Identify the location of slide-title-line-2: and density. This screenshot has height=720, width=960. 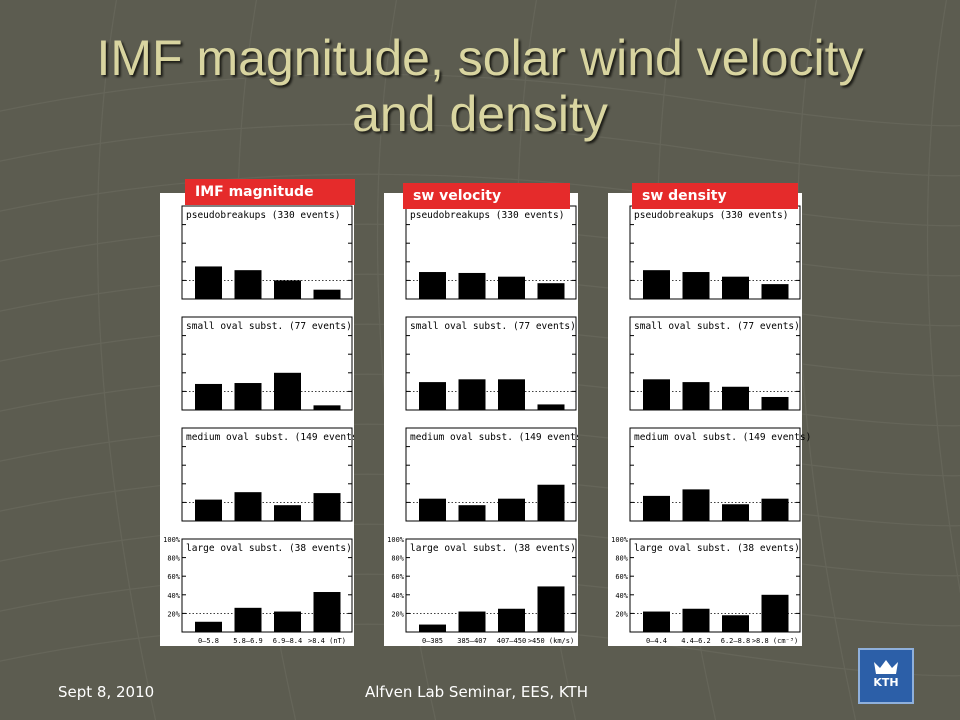
(480, 114).